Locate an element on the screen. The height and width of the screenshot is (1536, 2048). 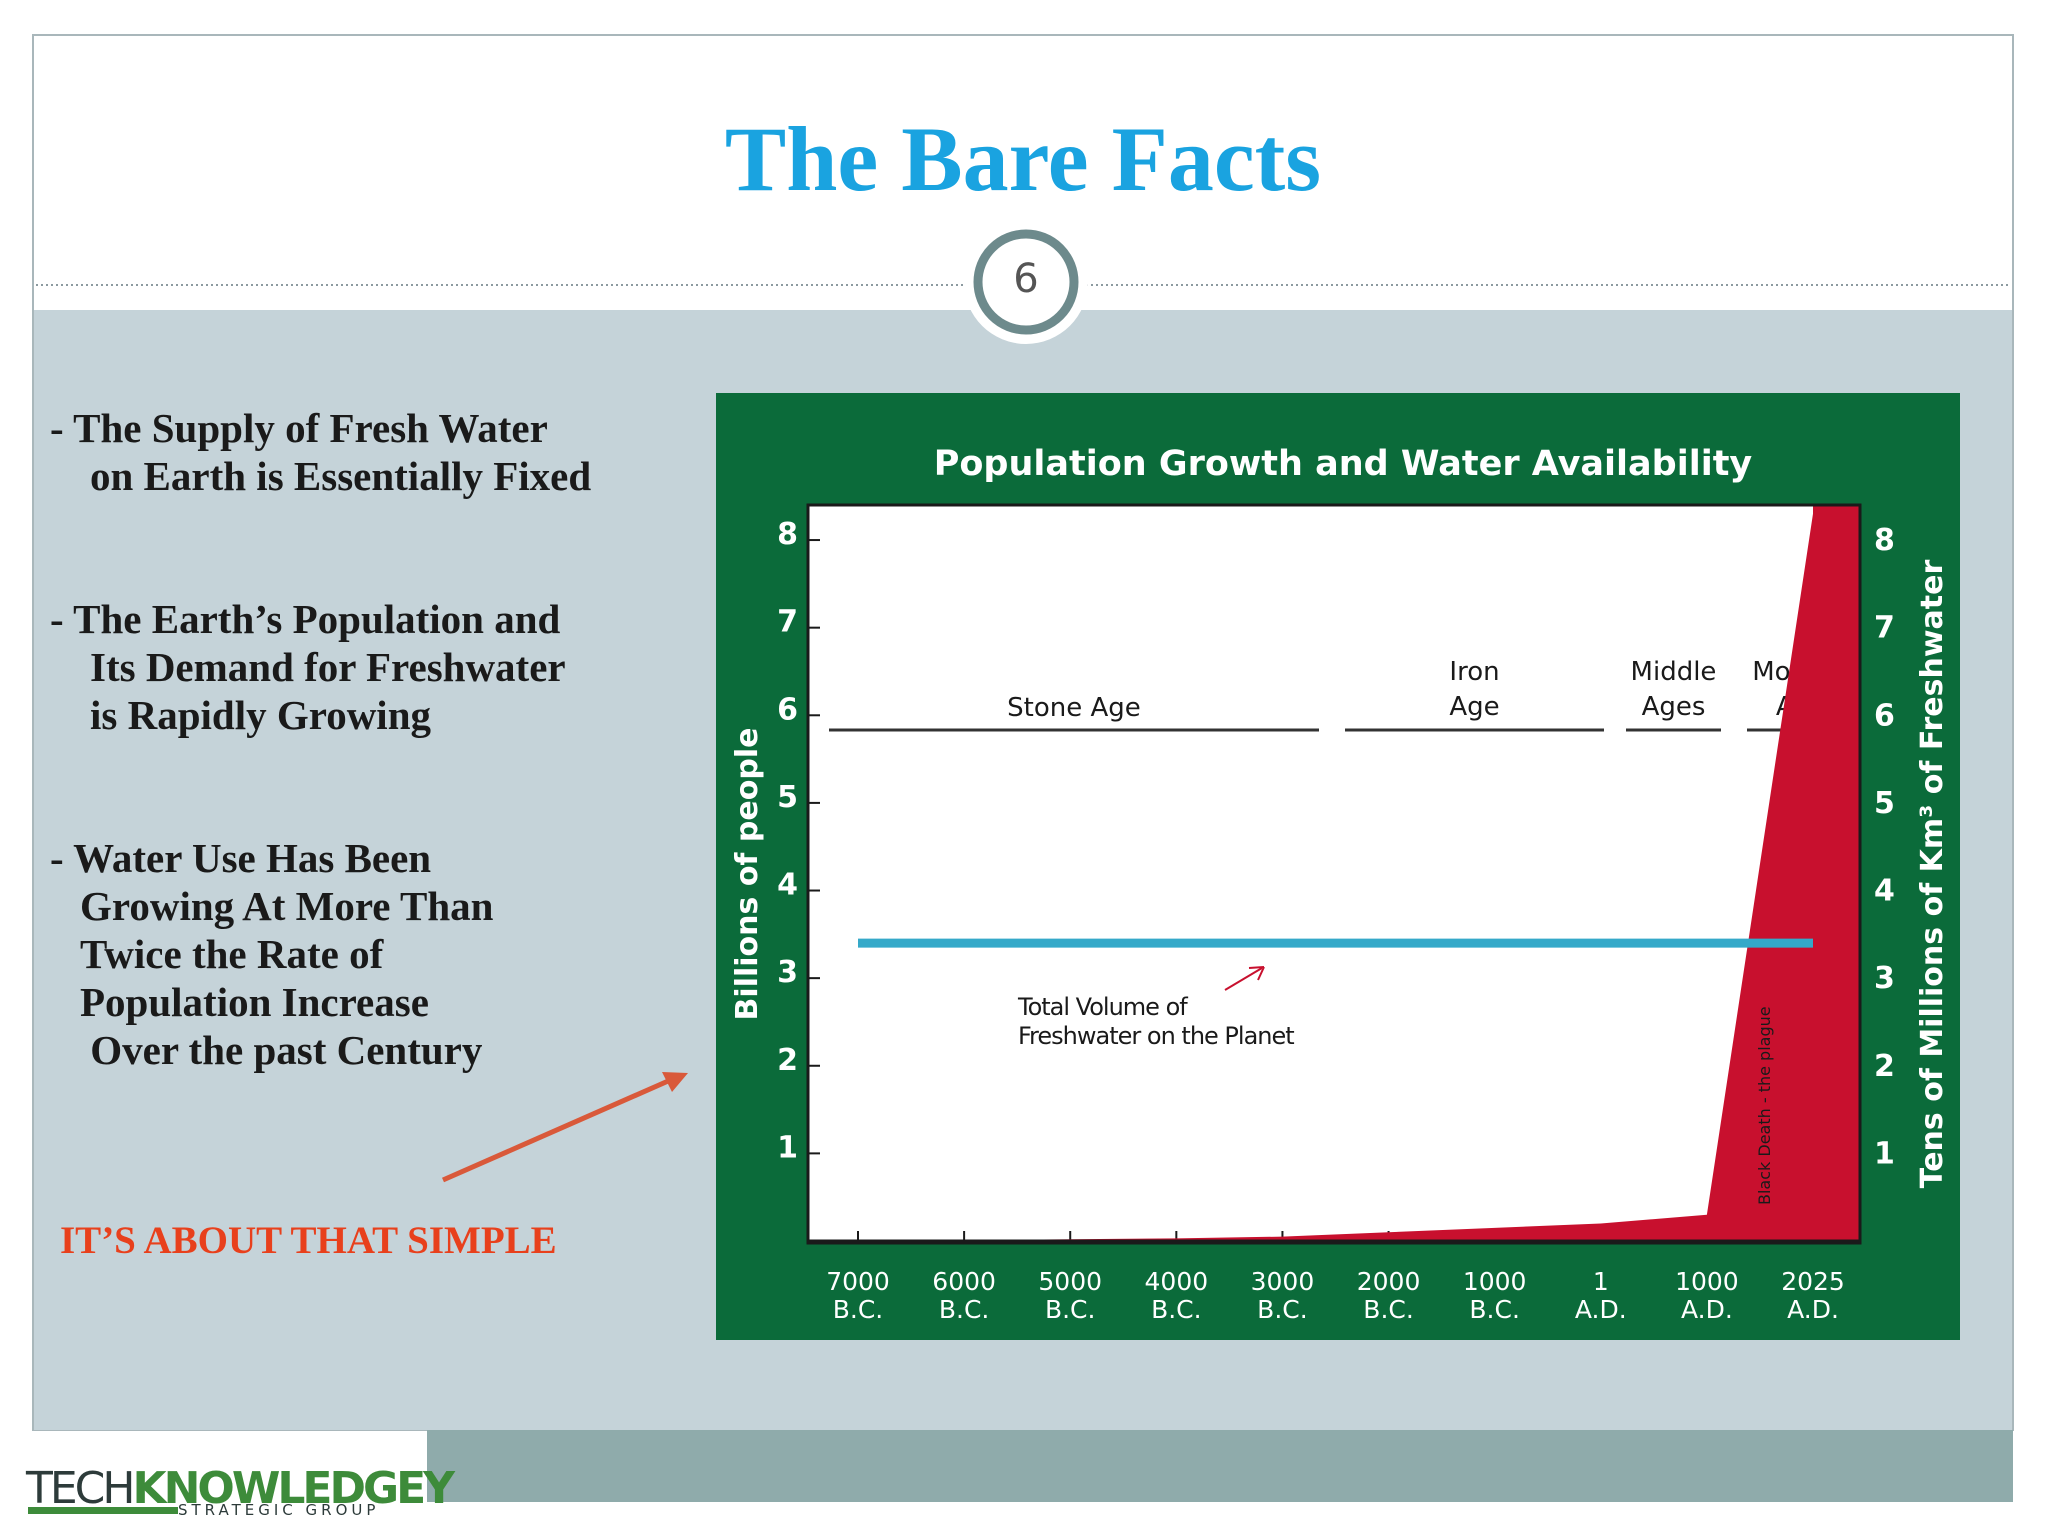
arrow is located at coordinates (559, 1129).